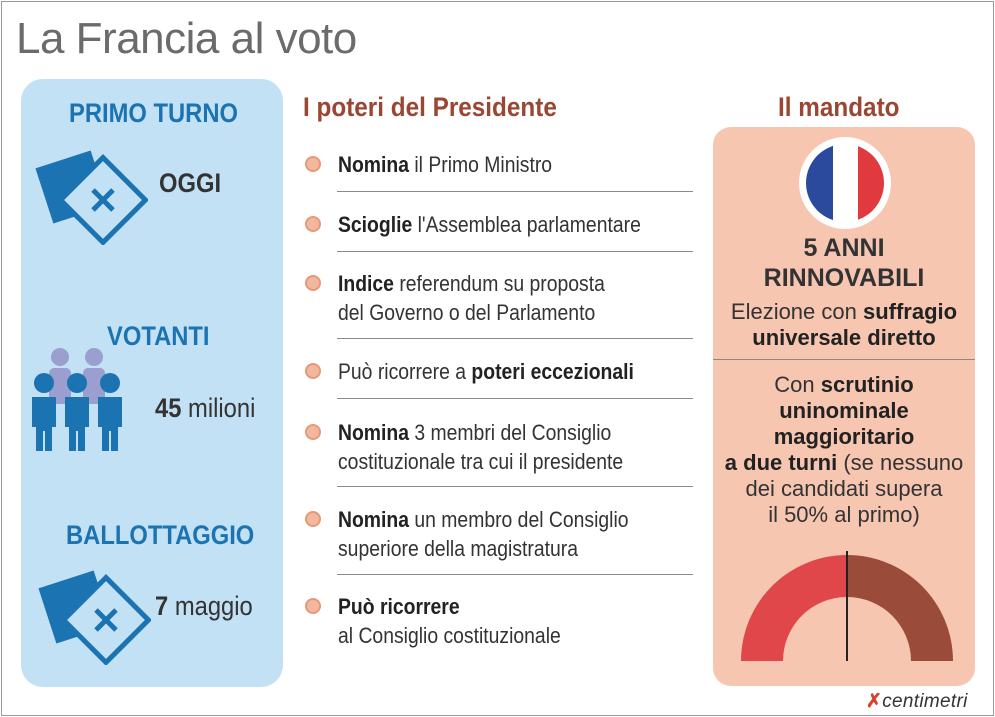 The image size is (995, 717). I want to click on gauge-left-half, so click(794, 608).